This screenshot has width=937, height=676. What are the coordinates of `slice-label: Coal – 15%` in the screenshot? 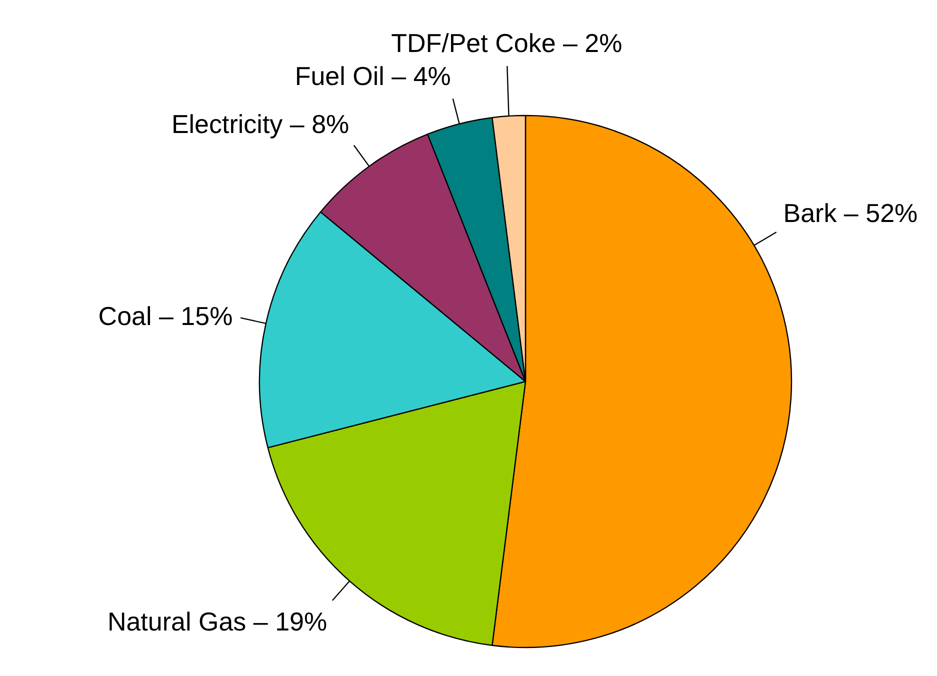 It's located at (165, 316).